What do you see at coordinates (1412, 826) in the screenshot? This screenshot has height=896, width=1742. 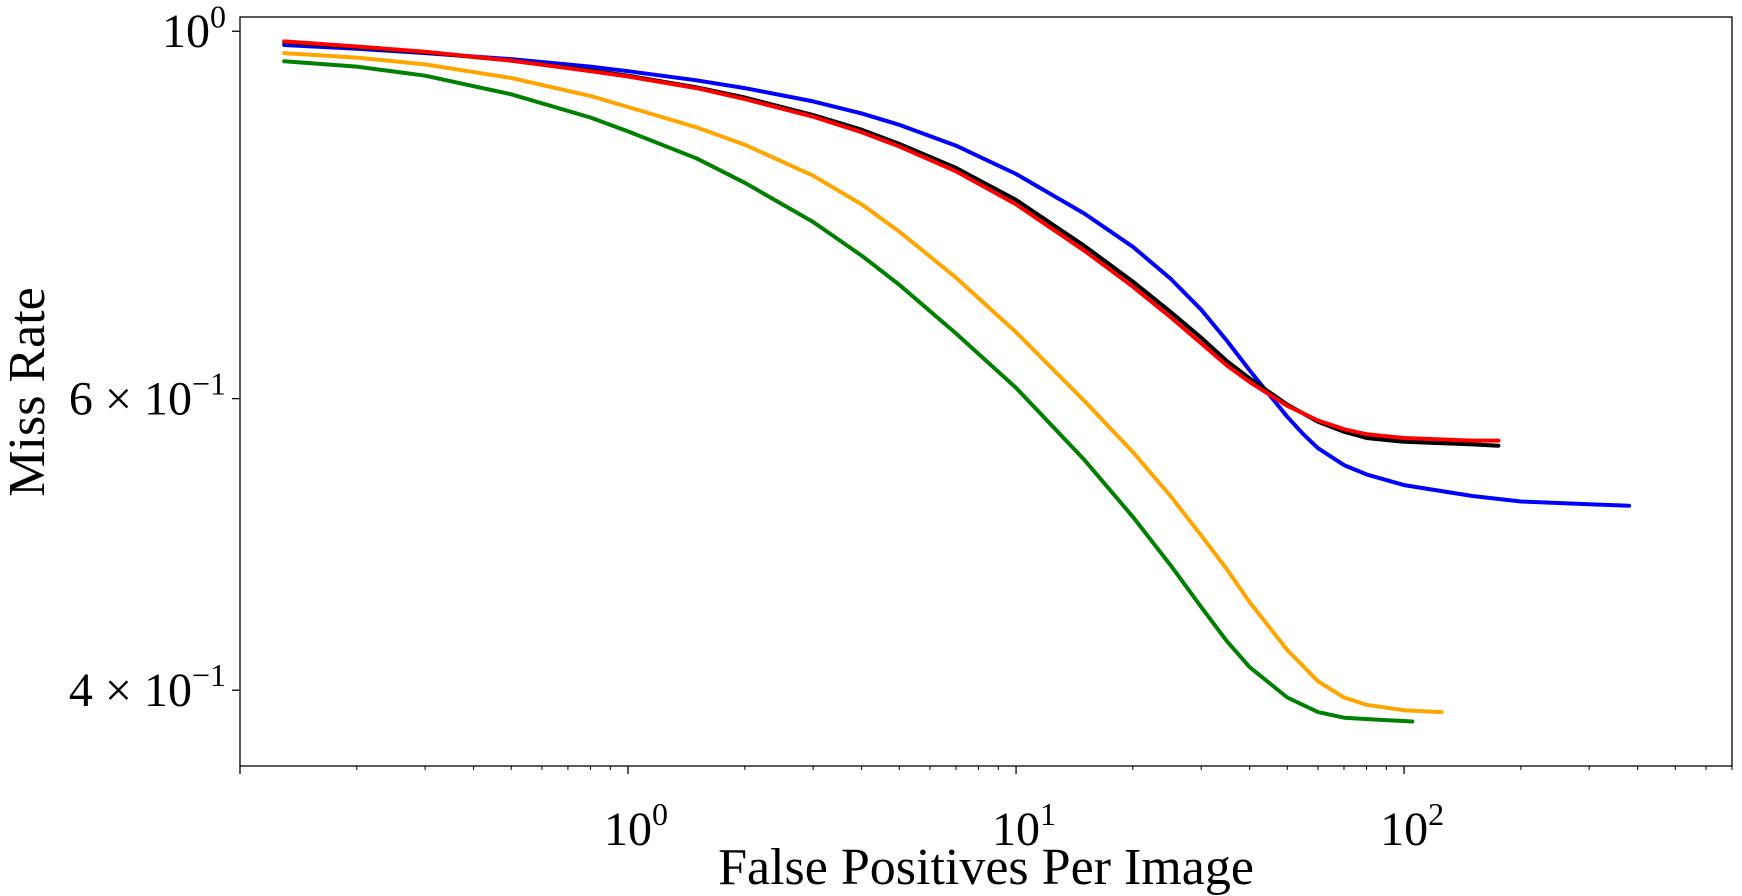 I see `x-tick-label: 10²` at bounding box center [1412, 826].